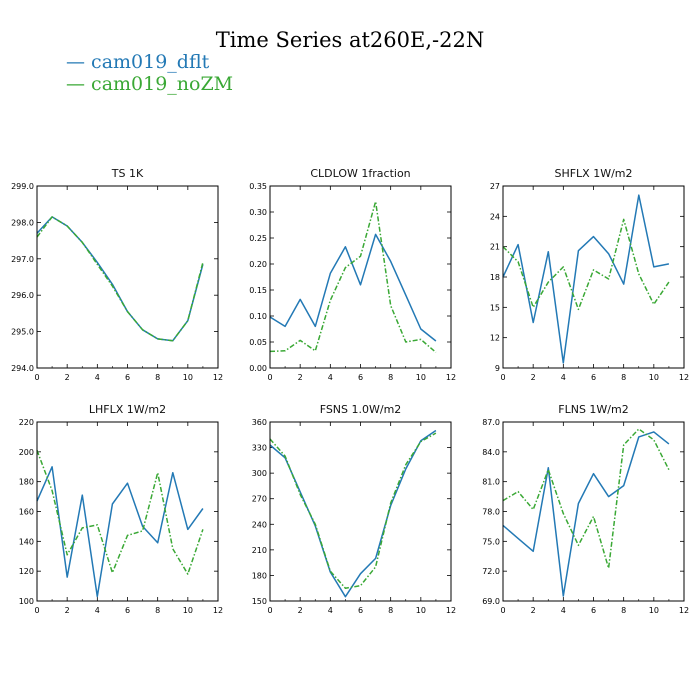 Image resolution: width=700 pixels, height=700 pixels. Describe the element at coordinates (259, 601) in the screenshot. I see `y-tick-label: 150` at that location.